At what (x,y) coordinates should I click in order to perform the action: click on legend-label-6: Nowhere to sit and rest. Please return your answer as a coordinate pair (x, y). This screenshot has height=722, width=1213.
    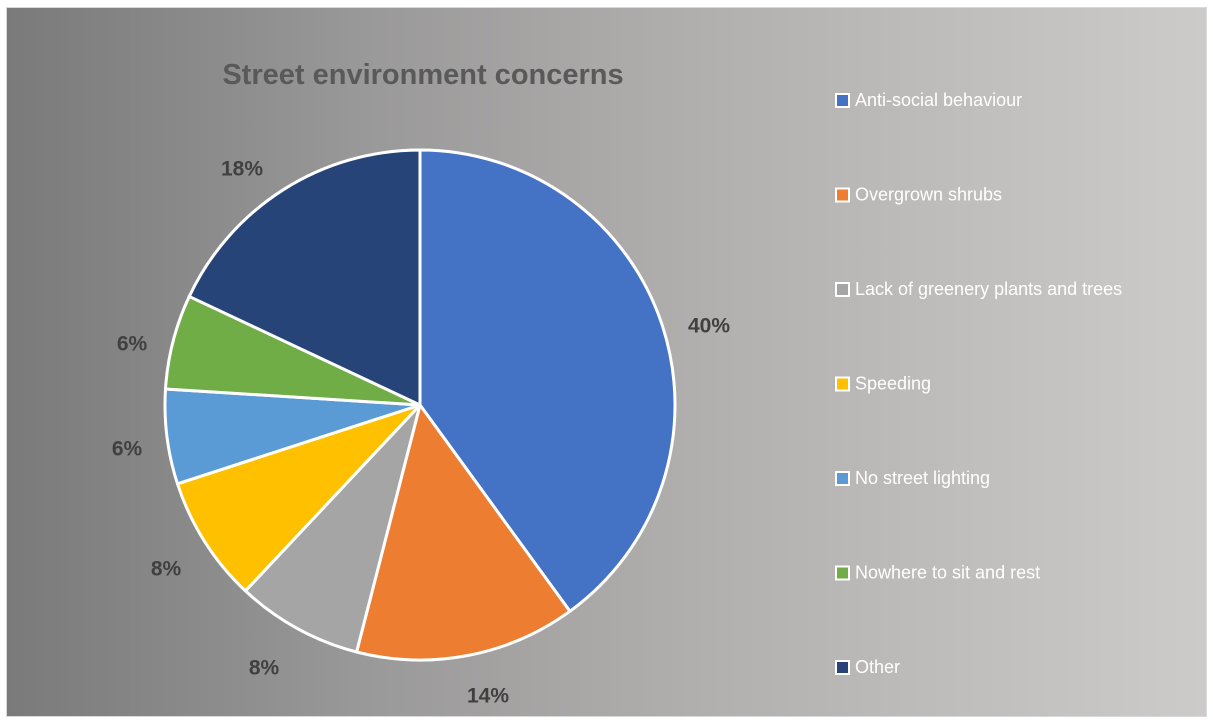
    Looking at the image, I should click on (947, 572).